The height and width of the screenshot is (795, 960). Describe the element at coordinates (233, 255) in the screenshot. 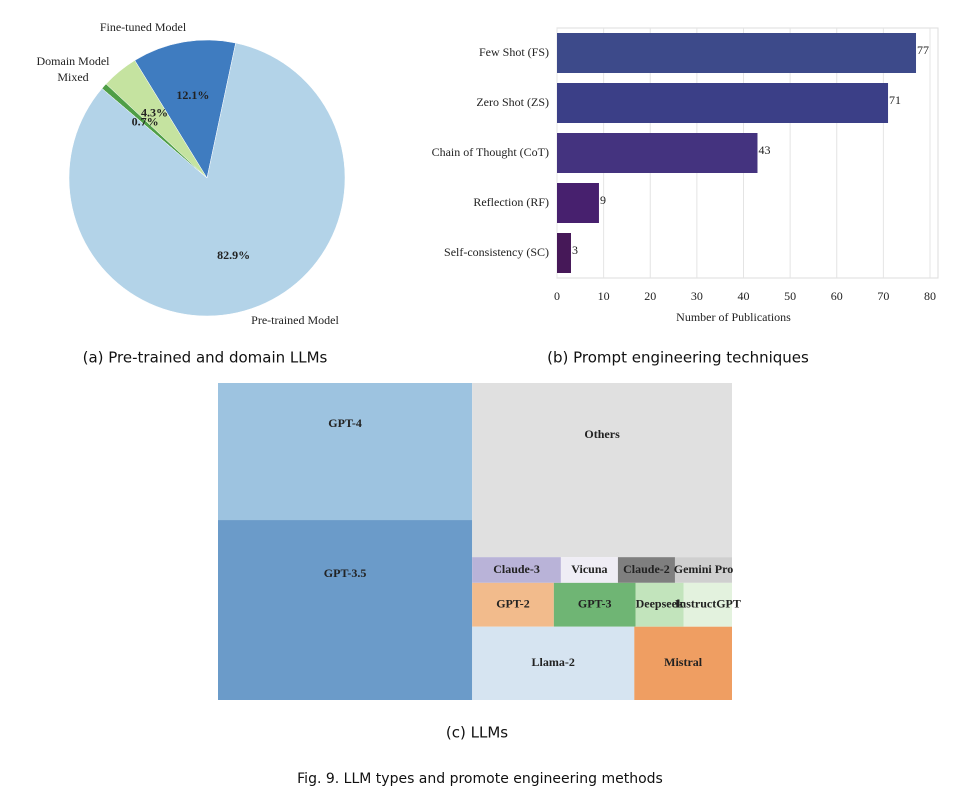

I see `slice-label: 82.9%` at that location.